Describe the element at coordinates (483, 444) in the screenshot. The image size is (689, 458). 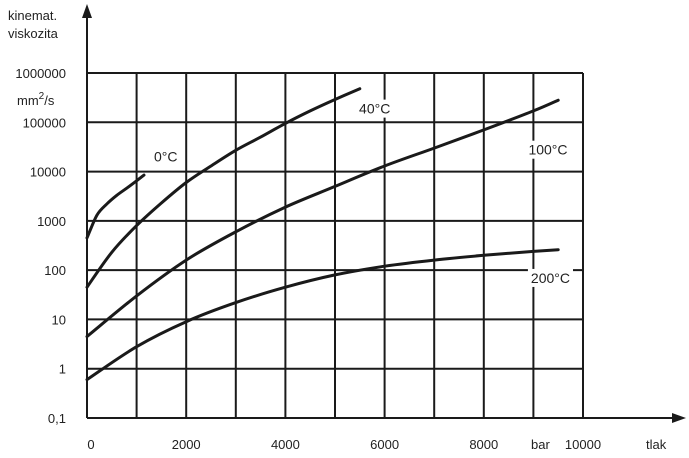
I see `x-tick-label: 8000` at that location.